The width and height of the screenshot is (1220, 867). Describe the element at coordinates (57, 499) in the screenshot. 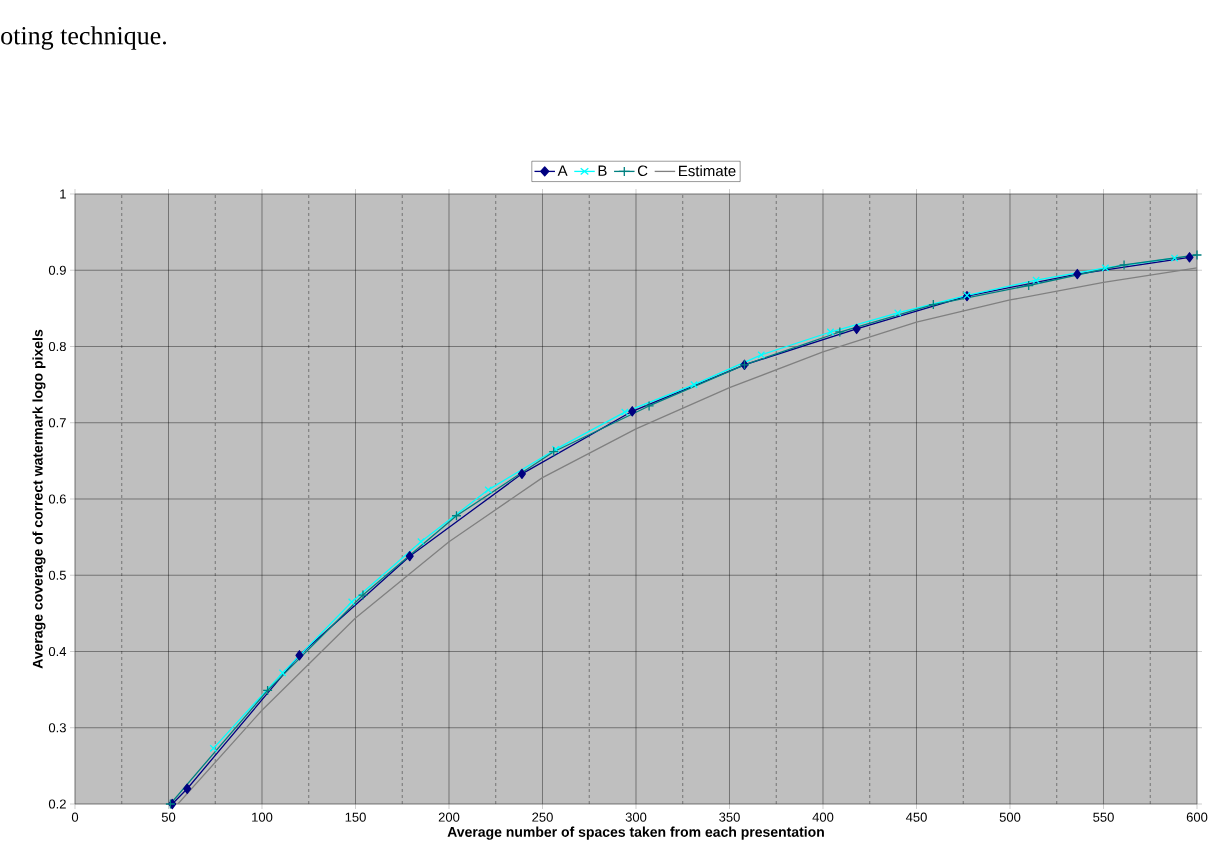

I see `y-tick-label: 0.6` at that location.